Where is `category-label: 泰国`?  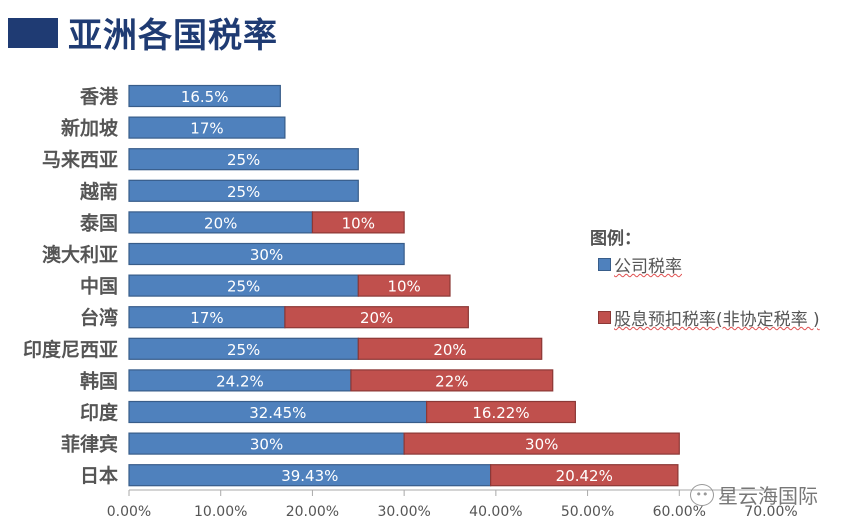 category-label: 泰国 is located at coordinates (98, 222).